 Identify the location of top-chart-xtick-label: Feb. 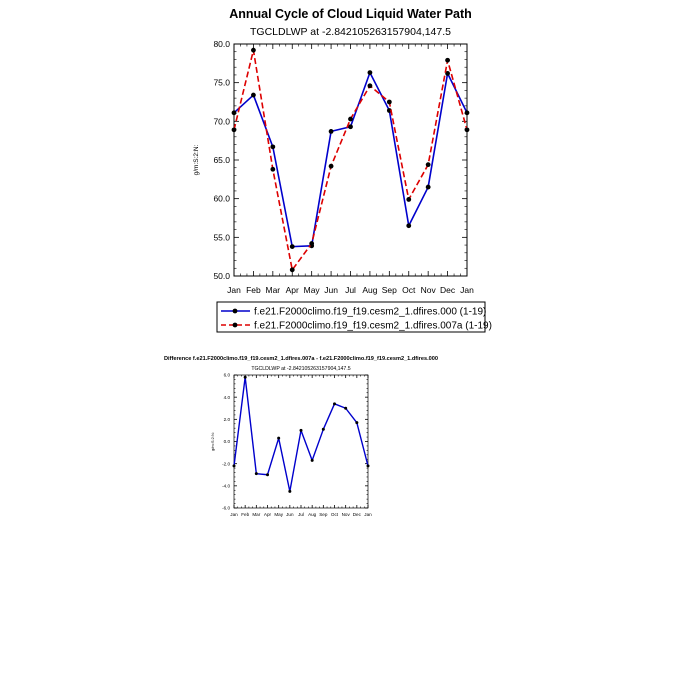
(253, 290).